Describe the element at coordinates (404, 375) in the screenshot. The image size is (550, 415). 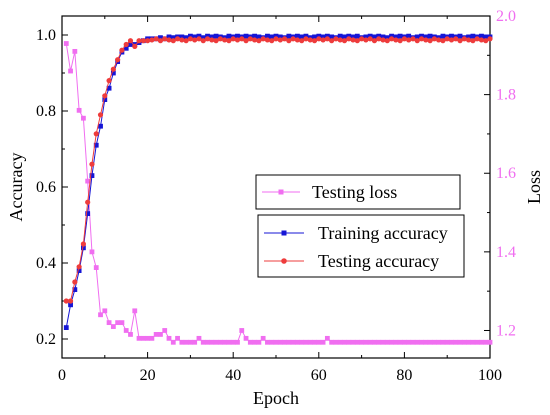
I see `x-tick-label: 80` at that location.